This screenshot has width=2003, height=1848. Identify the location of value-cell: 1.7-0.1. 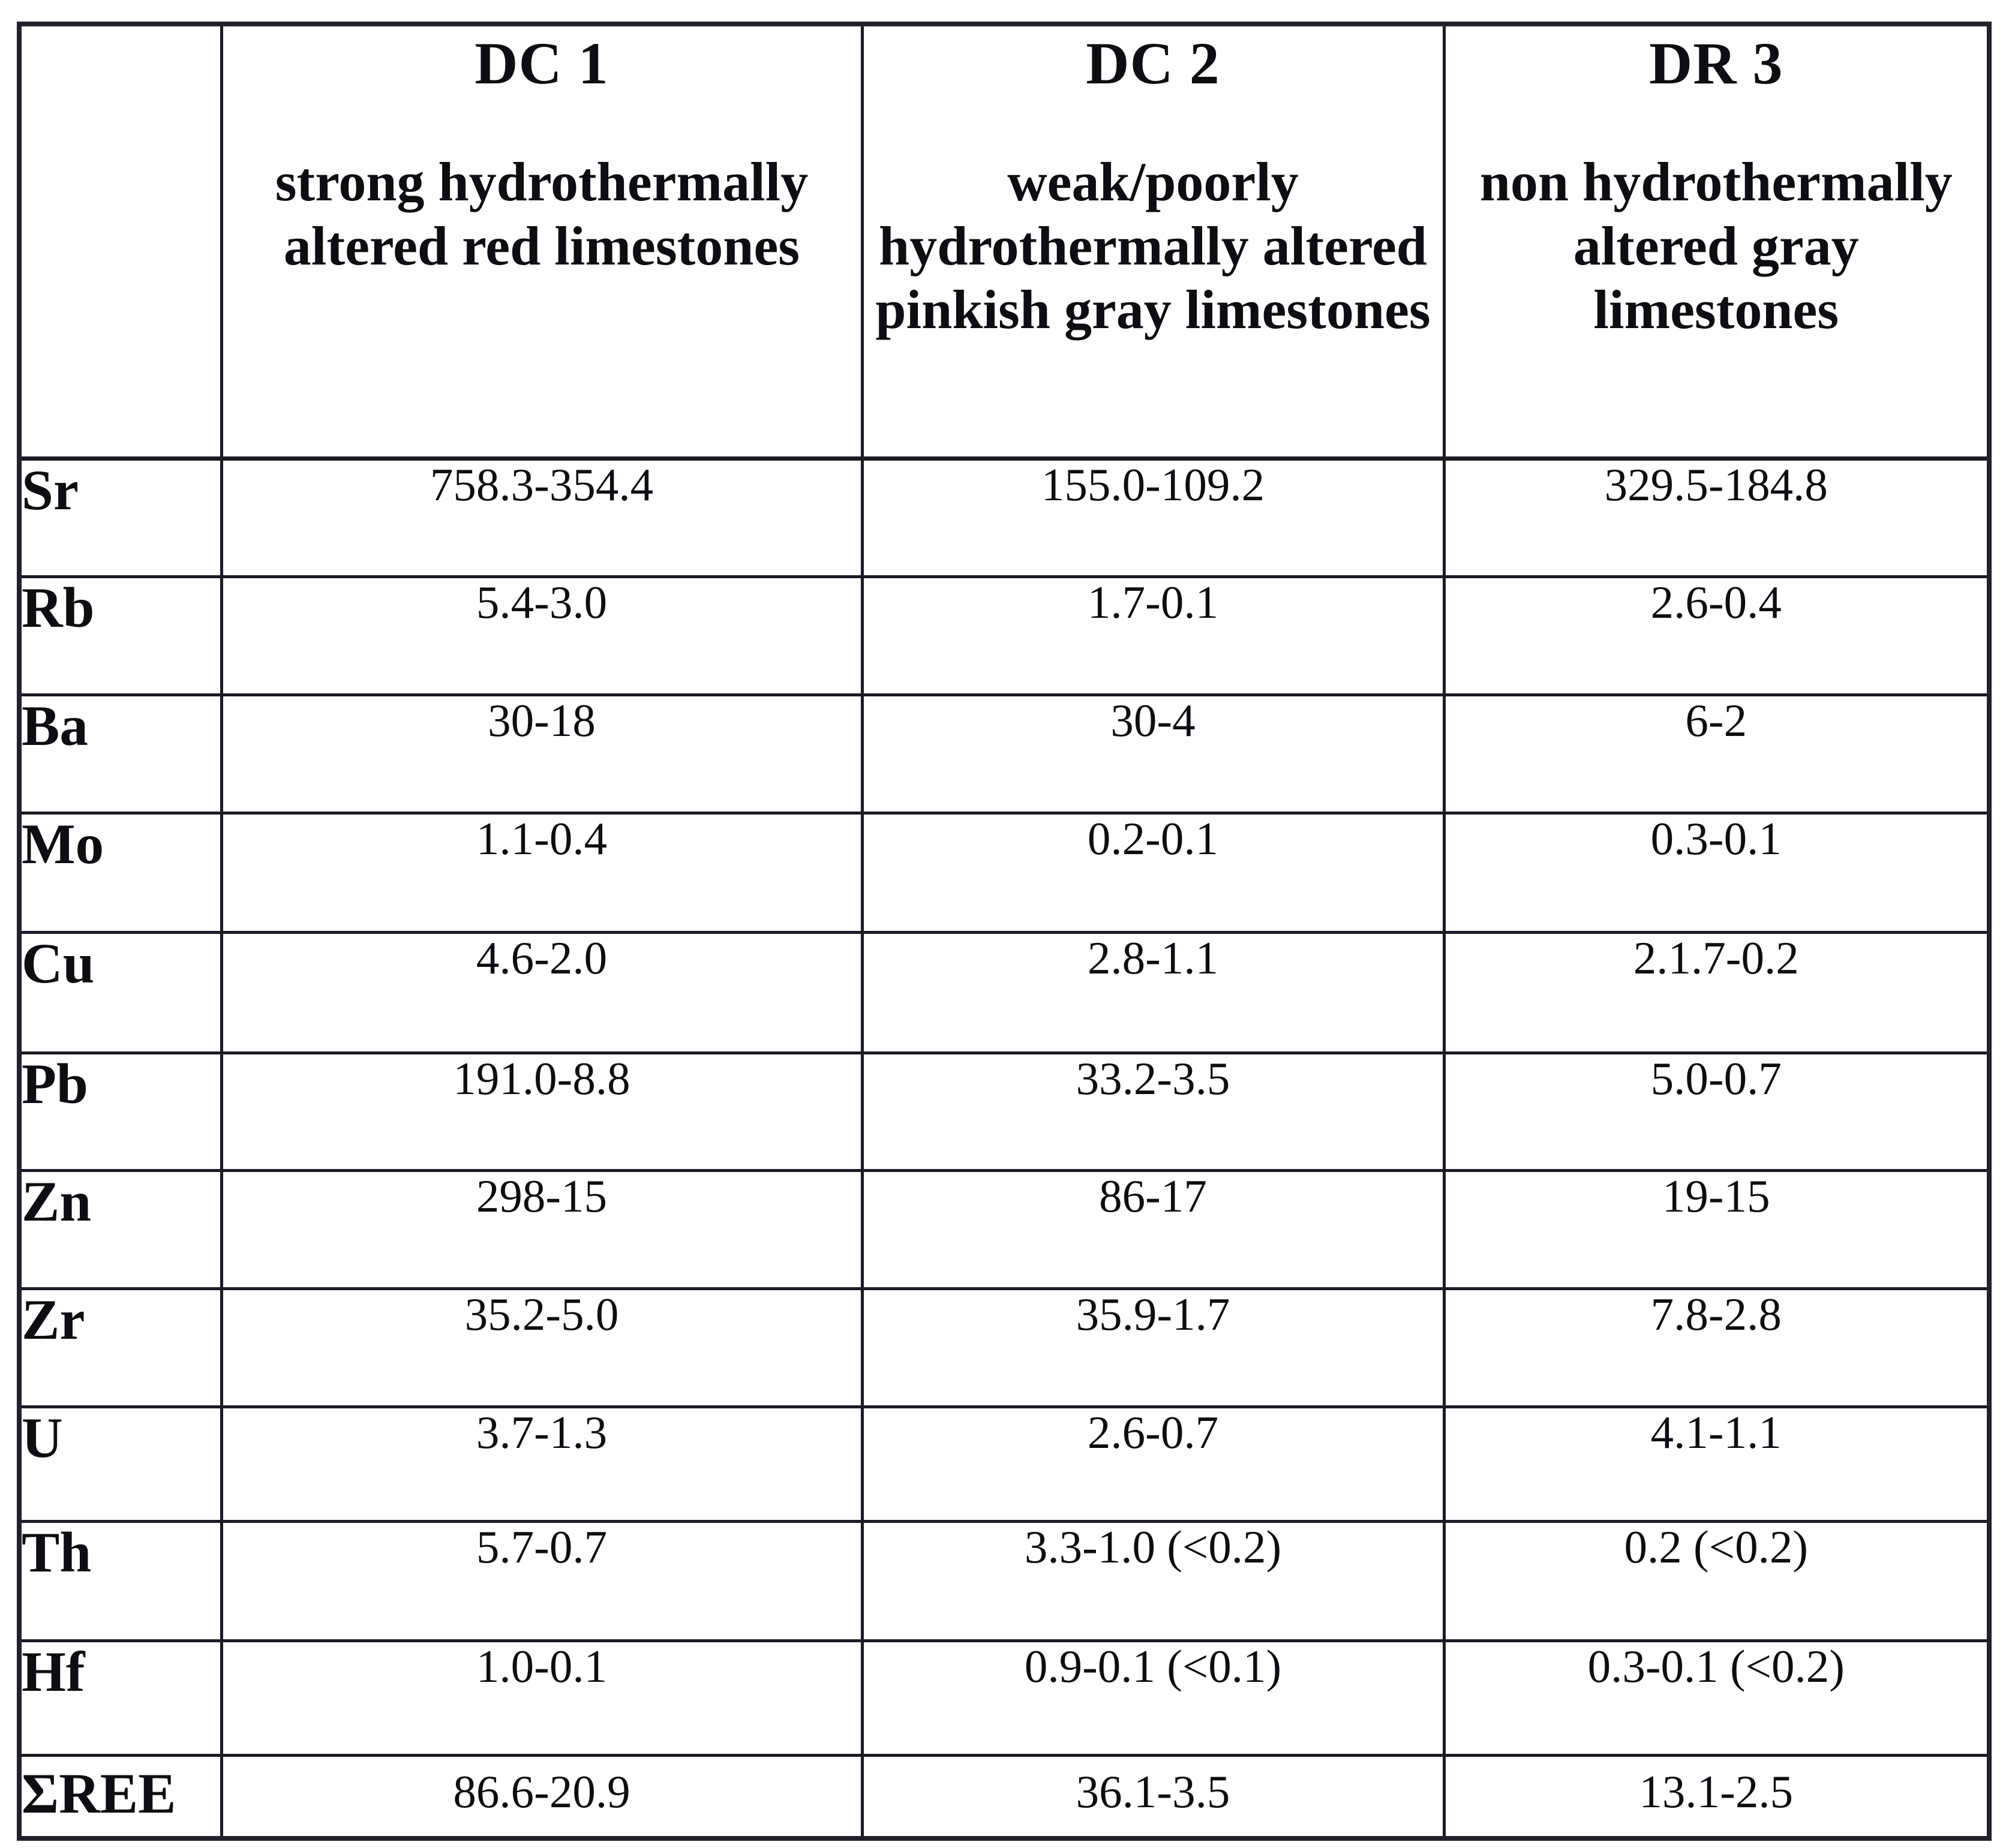
(1153, 635).